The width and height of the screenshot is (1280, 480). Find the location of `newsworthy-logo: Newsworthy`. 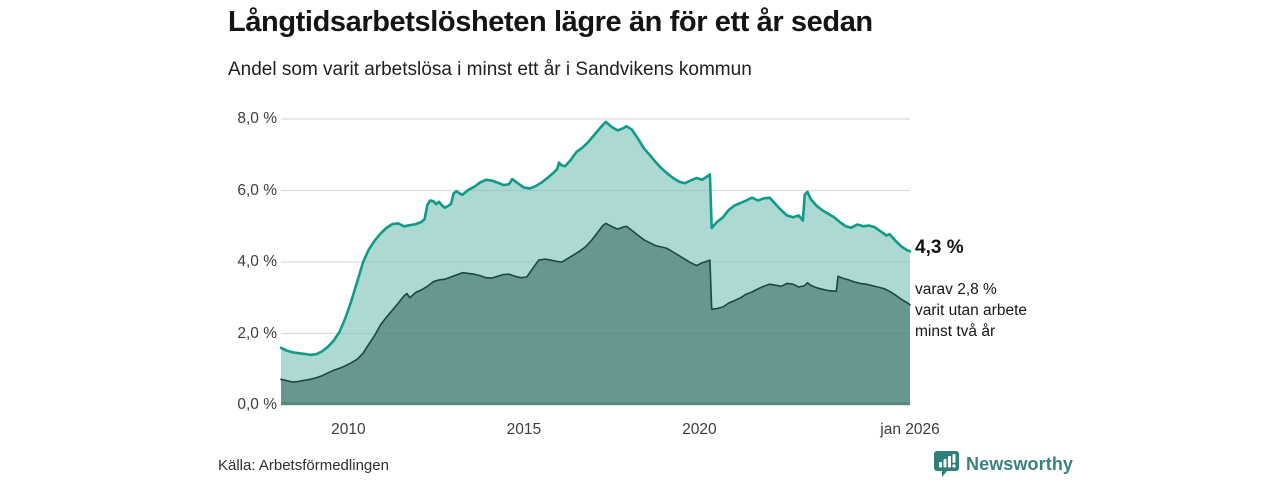

newsworthy-logo: Newsworthy is located at coordinates (1003, 464).